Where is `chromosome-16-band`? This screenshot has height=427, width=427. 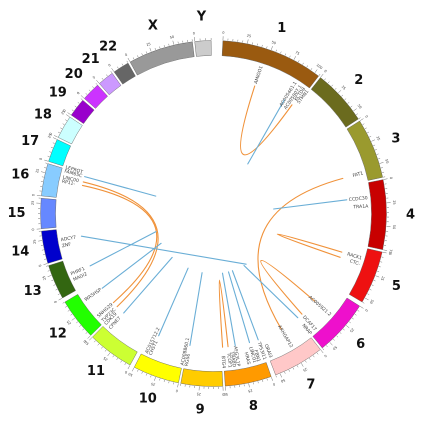
chromosome-16-band is located at coordinates (52, 180).